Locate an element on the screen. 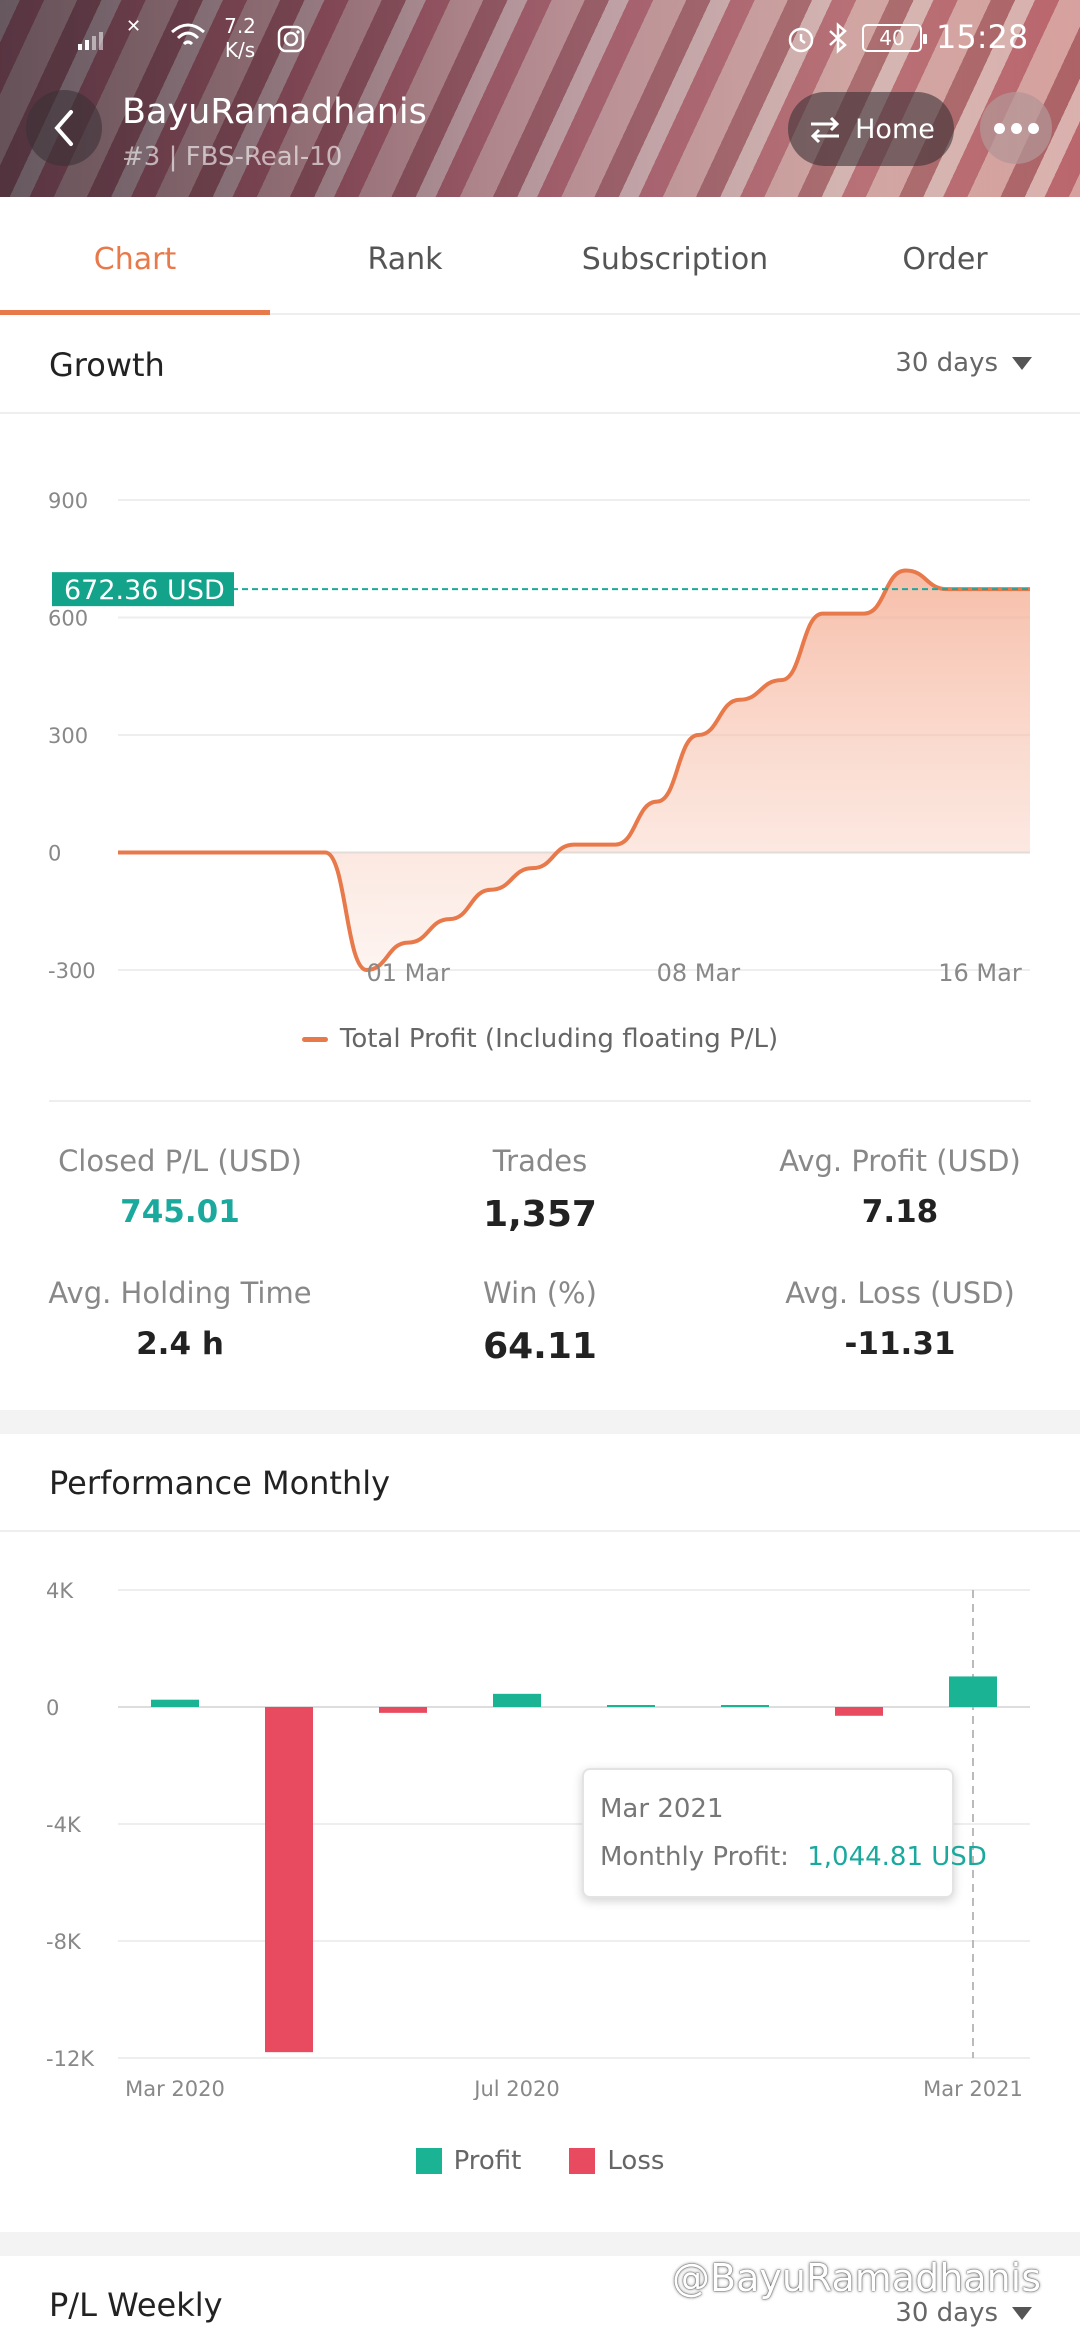 The width and height of the screenshot is (1080, 2340). y-tick-label: 4K is located at coordinates (60, 1591).